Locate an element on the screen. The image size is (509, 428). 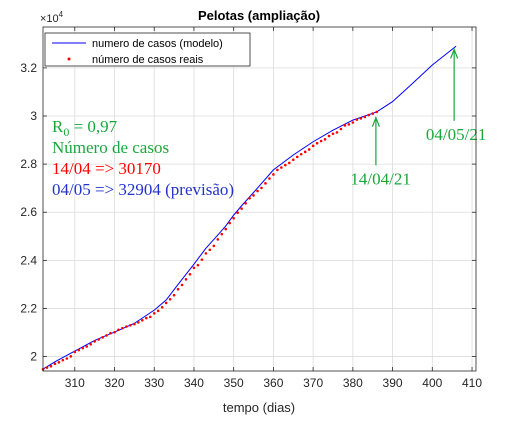
annotations: 14/04/21 04/05/21 is located at coordinates (418, 118).